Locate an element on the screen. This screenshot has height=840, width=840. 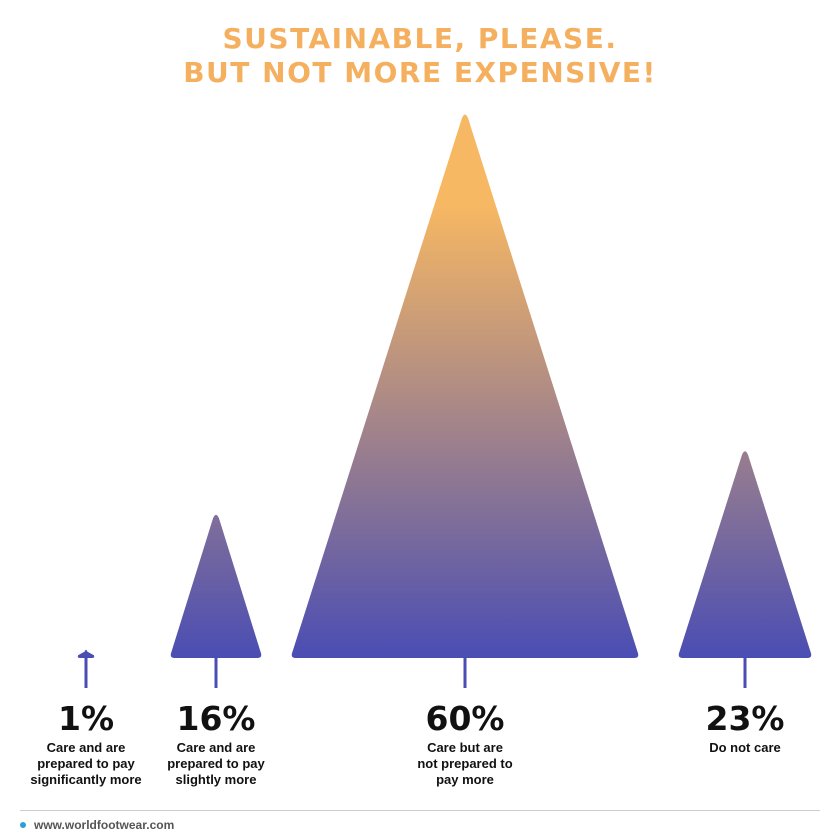
category-label-do-not-care: Do not care is located at coordinates (745, 747).